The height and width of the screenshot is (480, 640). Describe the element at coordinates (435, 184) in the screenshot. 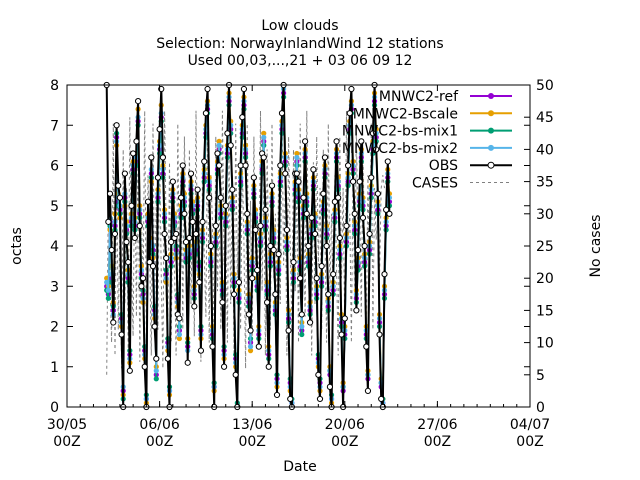

I see `legend-label: CASES` at that location.